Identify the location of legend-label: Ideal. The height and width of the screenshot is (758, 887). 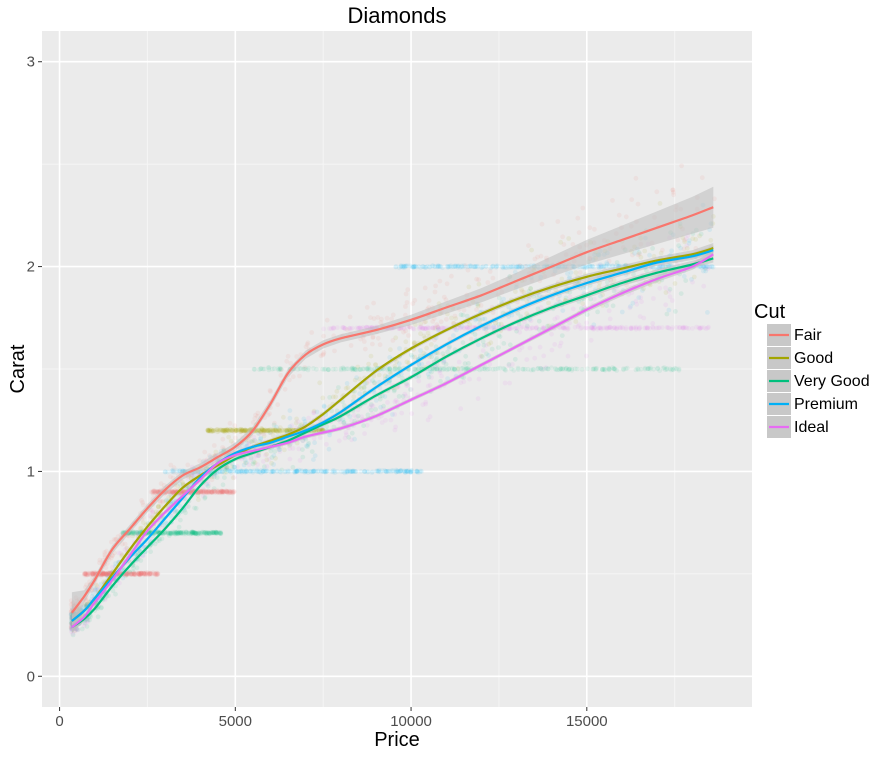
(811, 427).